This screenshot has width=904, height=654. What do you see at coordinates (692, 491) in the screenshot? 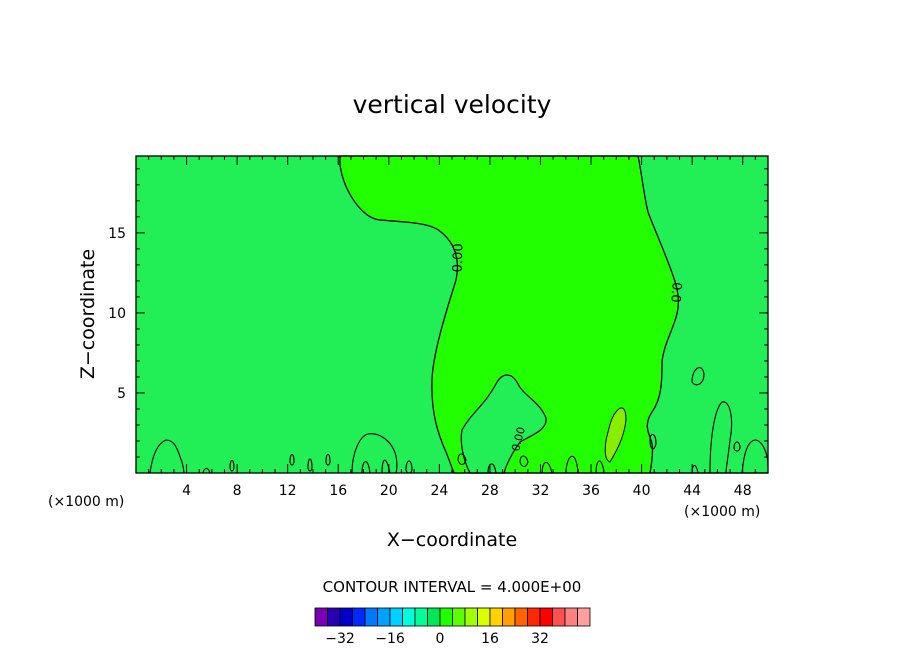
I see `x-tick-label: 44` at bounding box center [692, 491].